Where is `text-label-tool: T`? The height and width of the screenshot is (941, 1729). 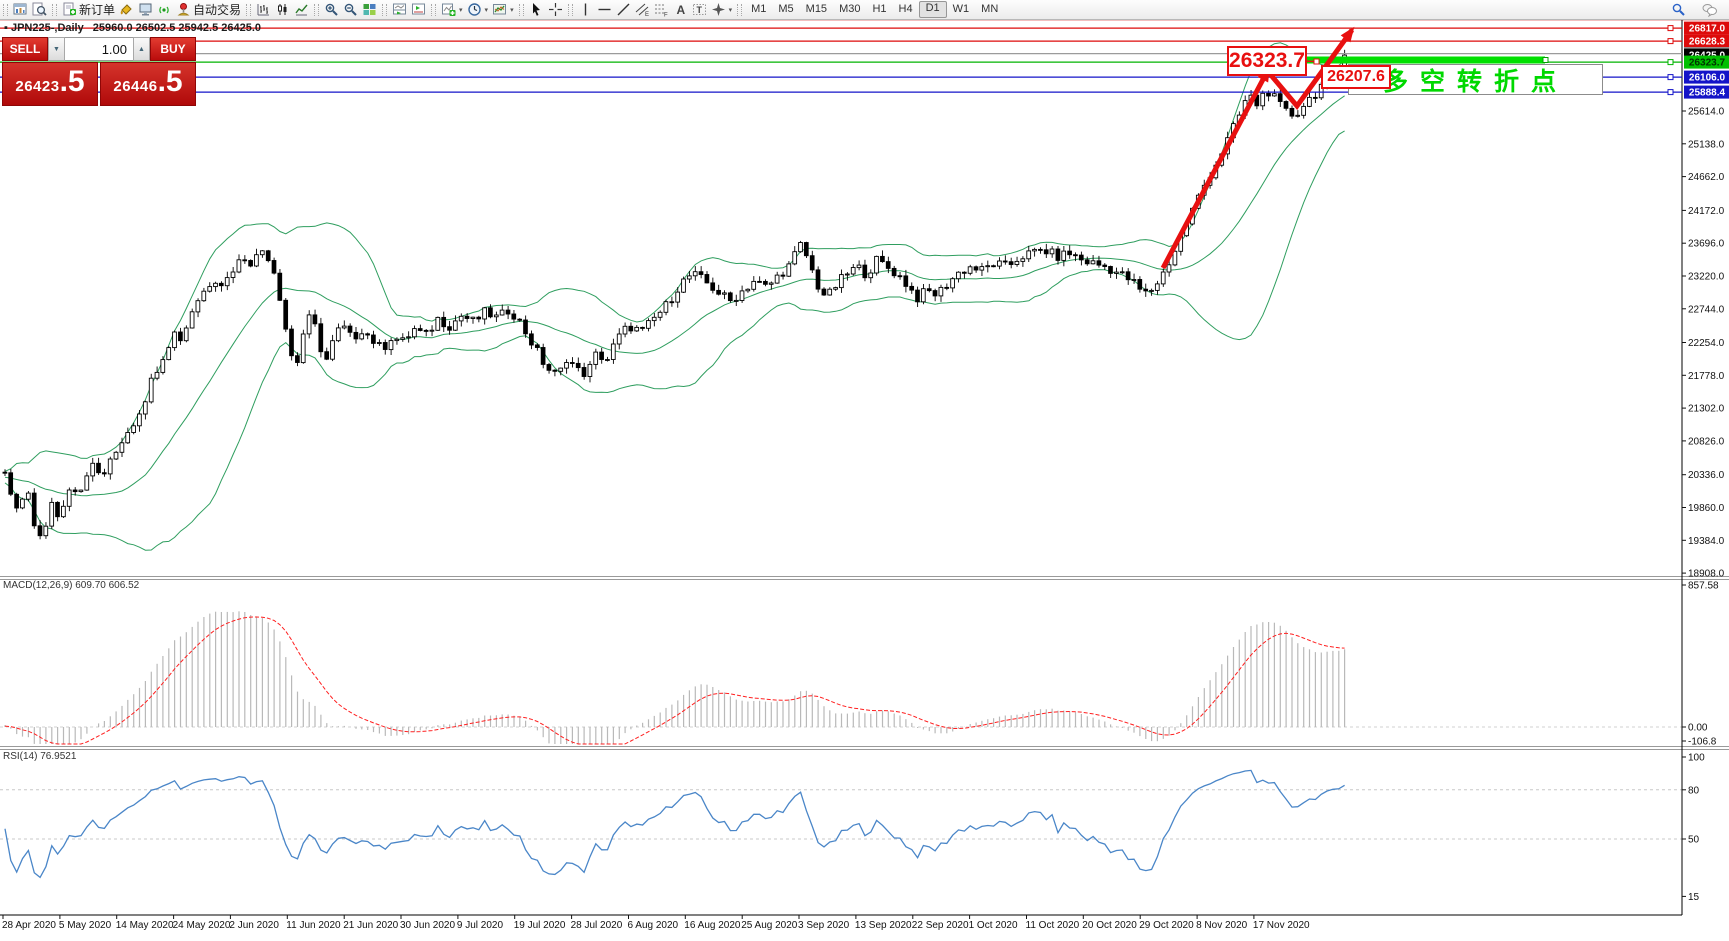
text-label-tool: T is located at coordinates (699, 9).